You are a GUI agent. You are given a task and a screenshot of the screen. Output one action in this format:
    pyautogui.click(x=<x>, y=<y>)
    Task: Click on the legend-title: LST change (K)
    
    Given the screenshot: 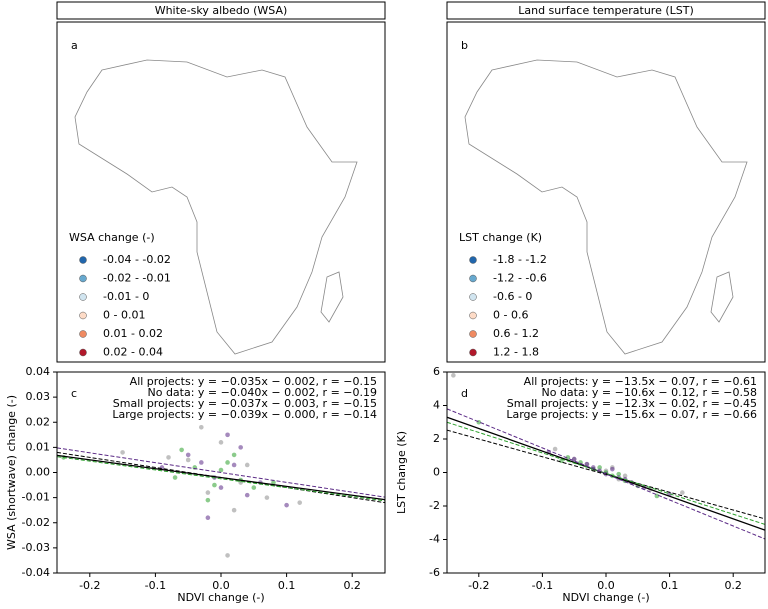 What is the action you would take?
    pyautogui.click(x=500, y=237)
    